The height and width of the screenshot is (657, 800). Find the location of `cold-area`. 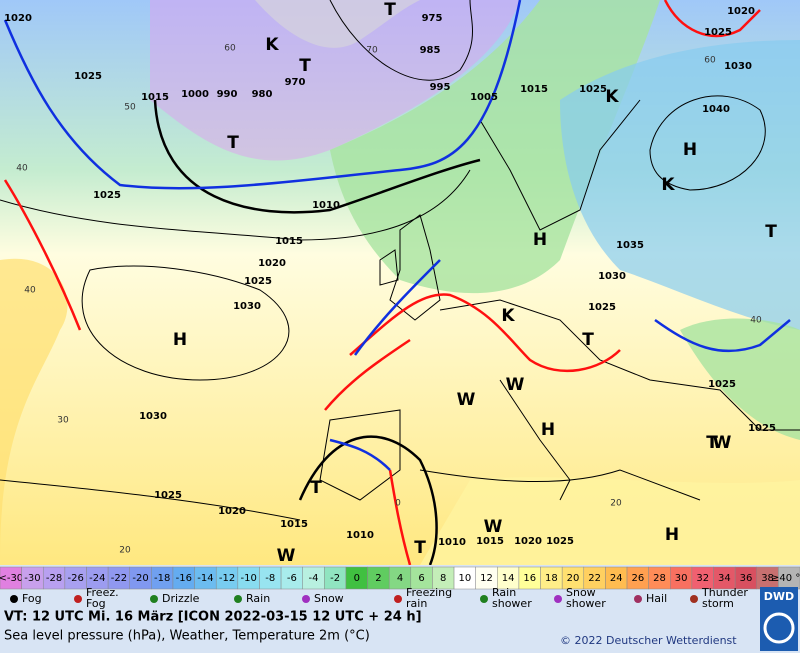

cold-area is located at coordinates (335, 80).